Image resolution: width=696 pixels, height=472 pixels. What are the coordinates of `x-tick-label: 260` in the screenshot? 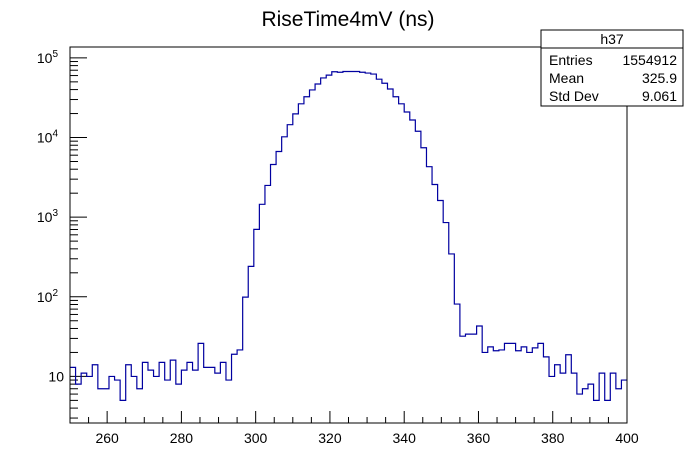 It's located at (107, 438).